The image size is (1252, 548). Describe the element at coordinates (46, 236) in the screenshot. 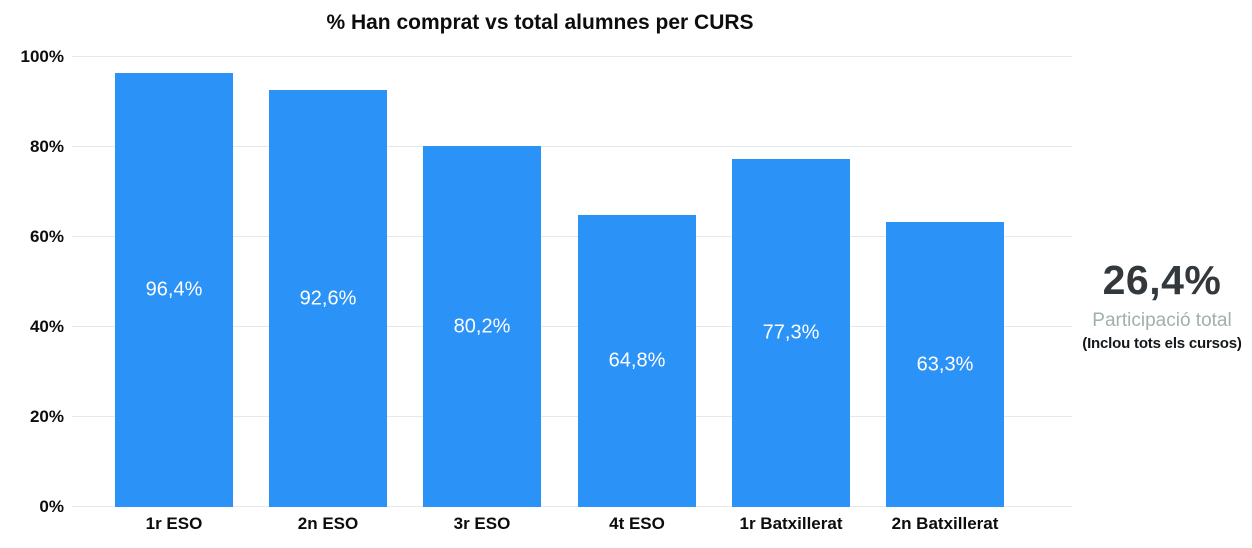

I see `y-tick-label: 60%` at that location.